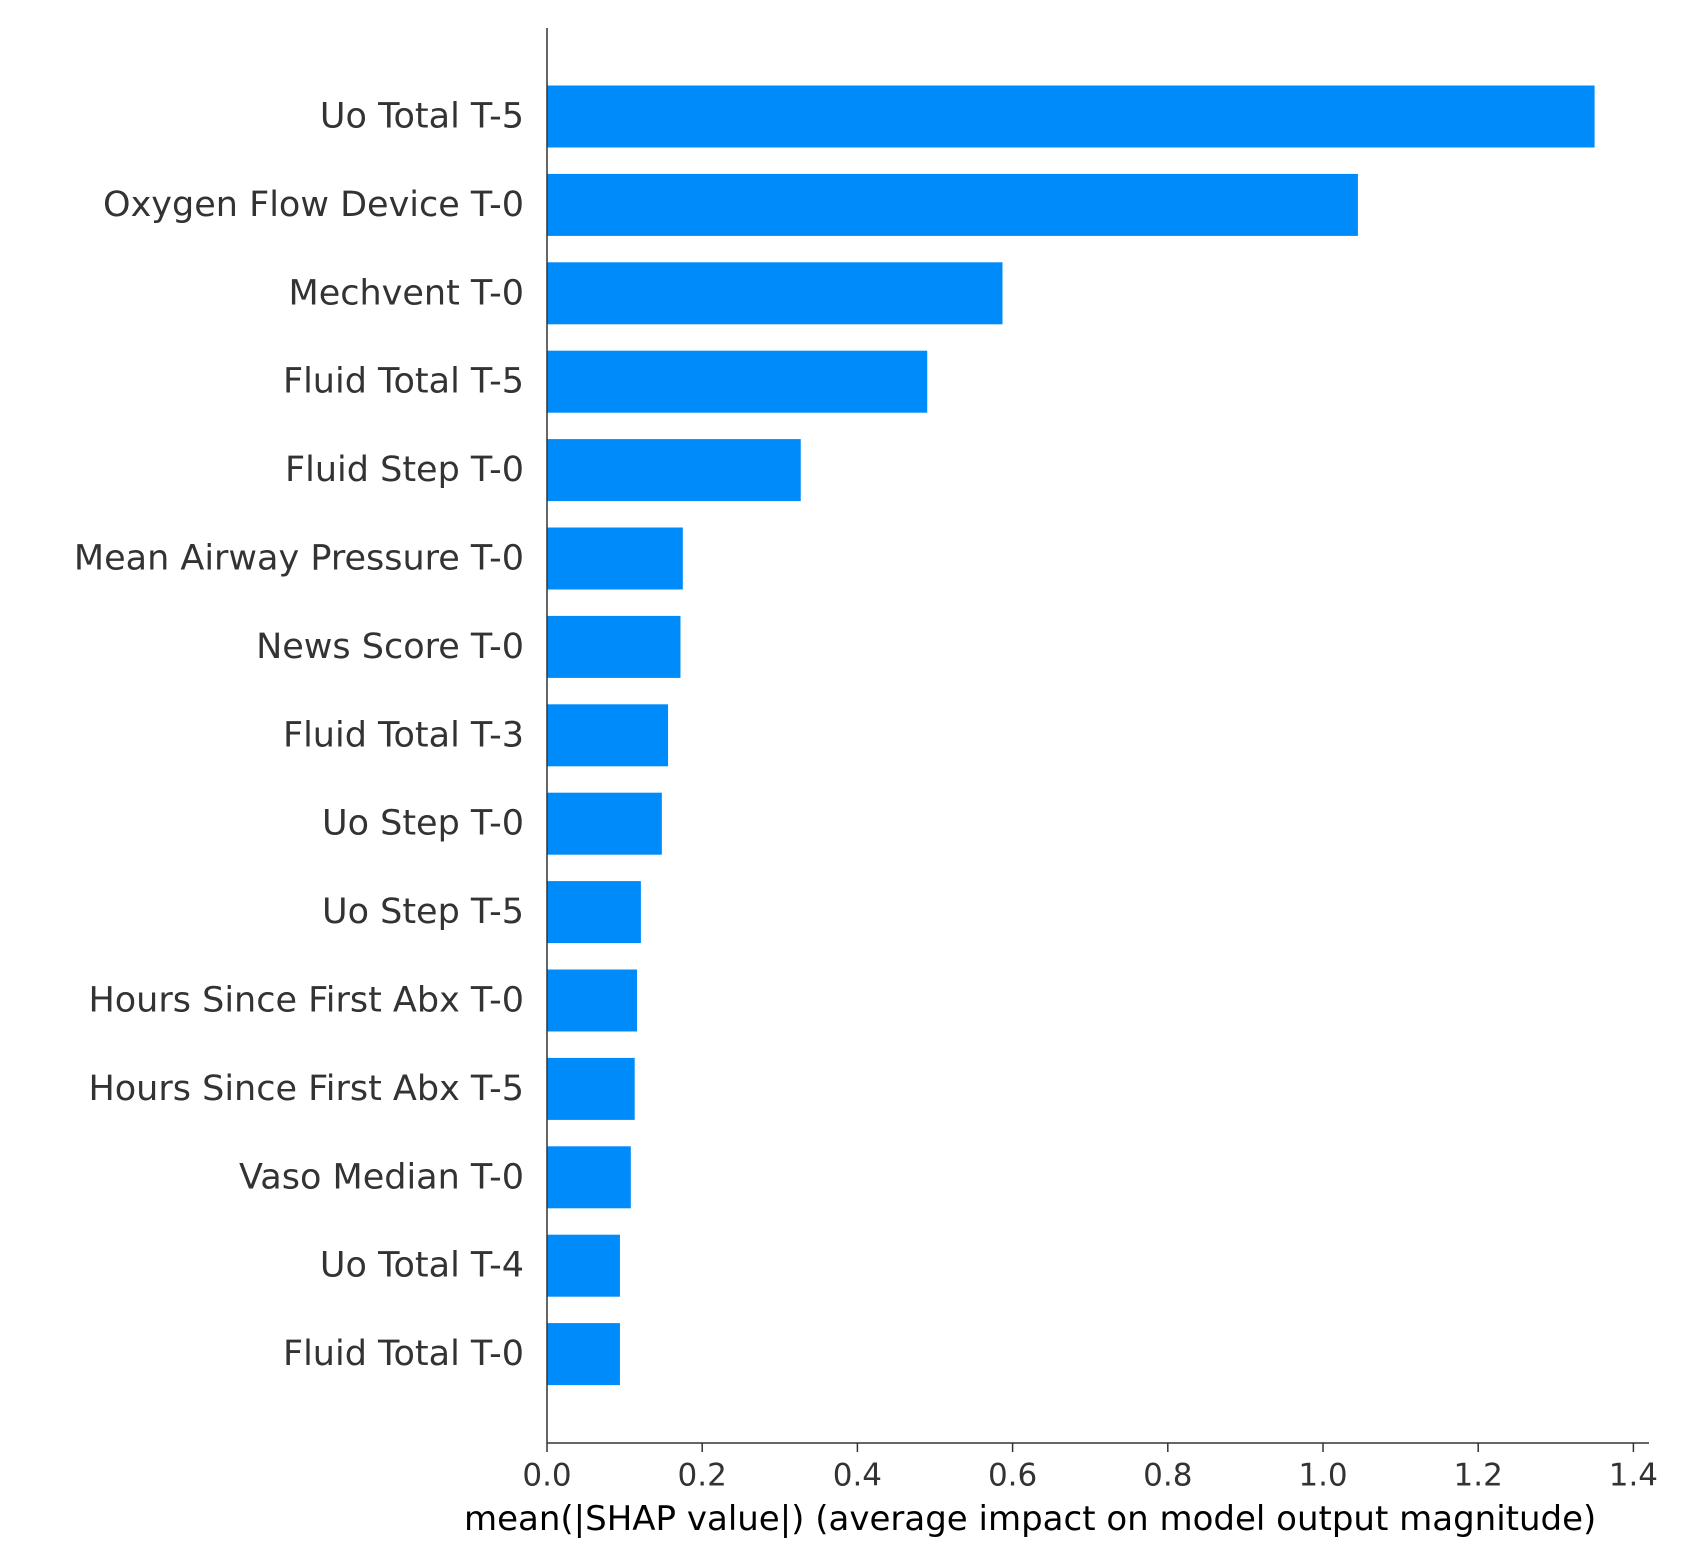 The height and width of the screenshot is (1565, 1703). I want to click on x-tick-label: 0.0, so click(546, 1475).